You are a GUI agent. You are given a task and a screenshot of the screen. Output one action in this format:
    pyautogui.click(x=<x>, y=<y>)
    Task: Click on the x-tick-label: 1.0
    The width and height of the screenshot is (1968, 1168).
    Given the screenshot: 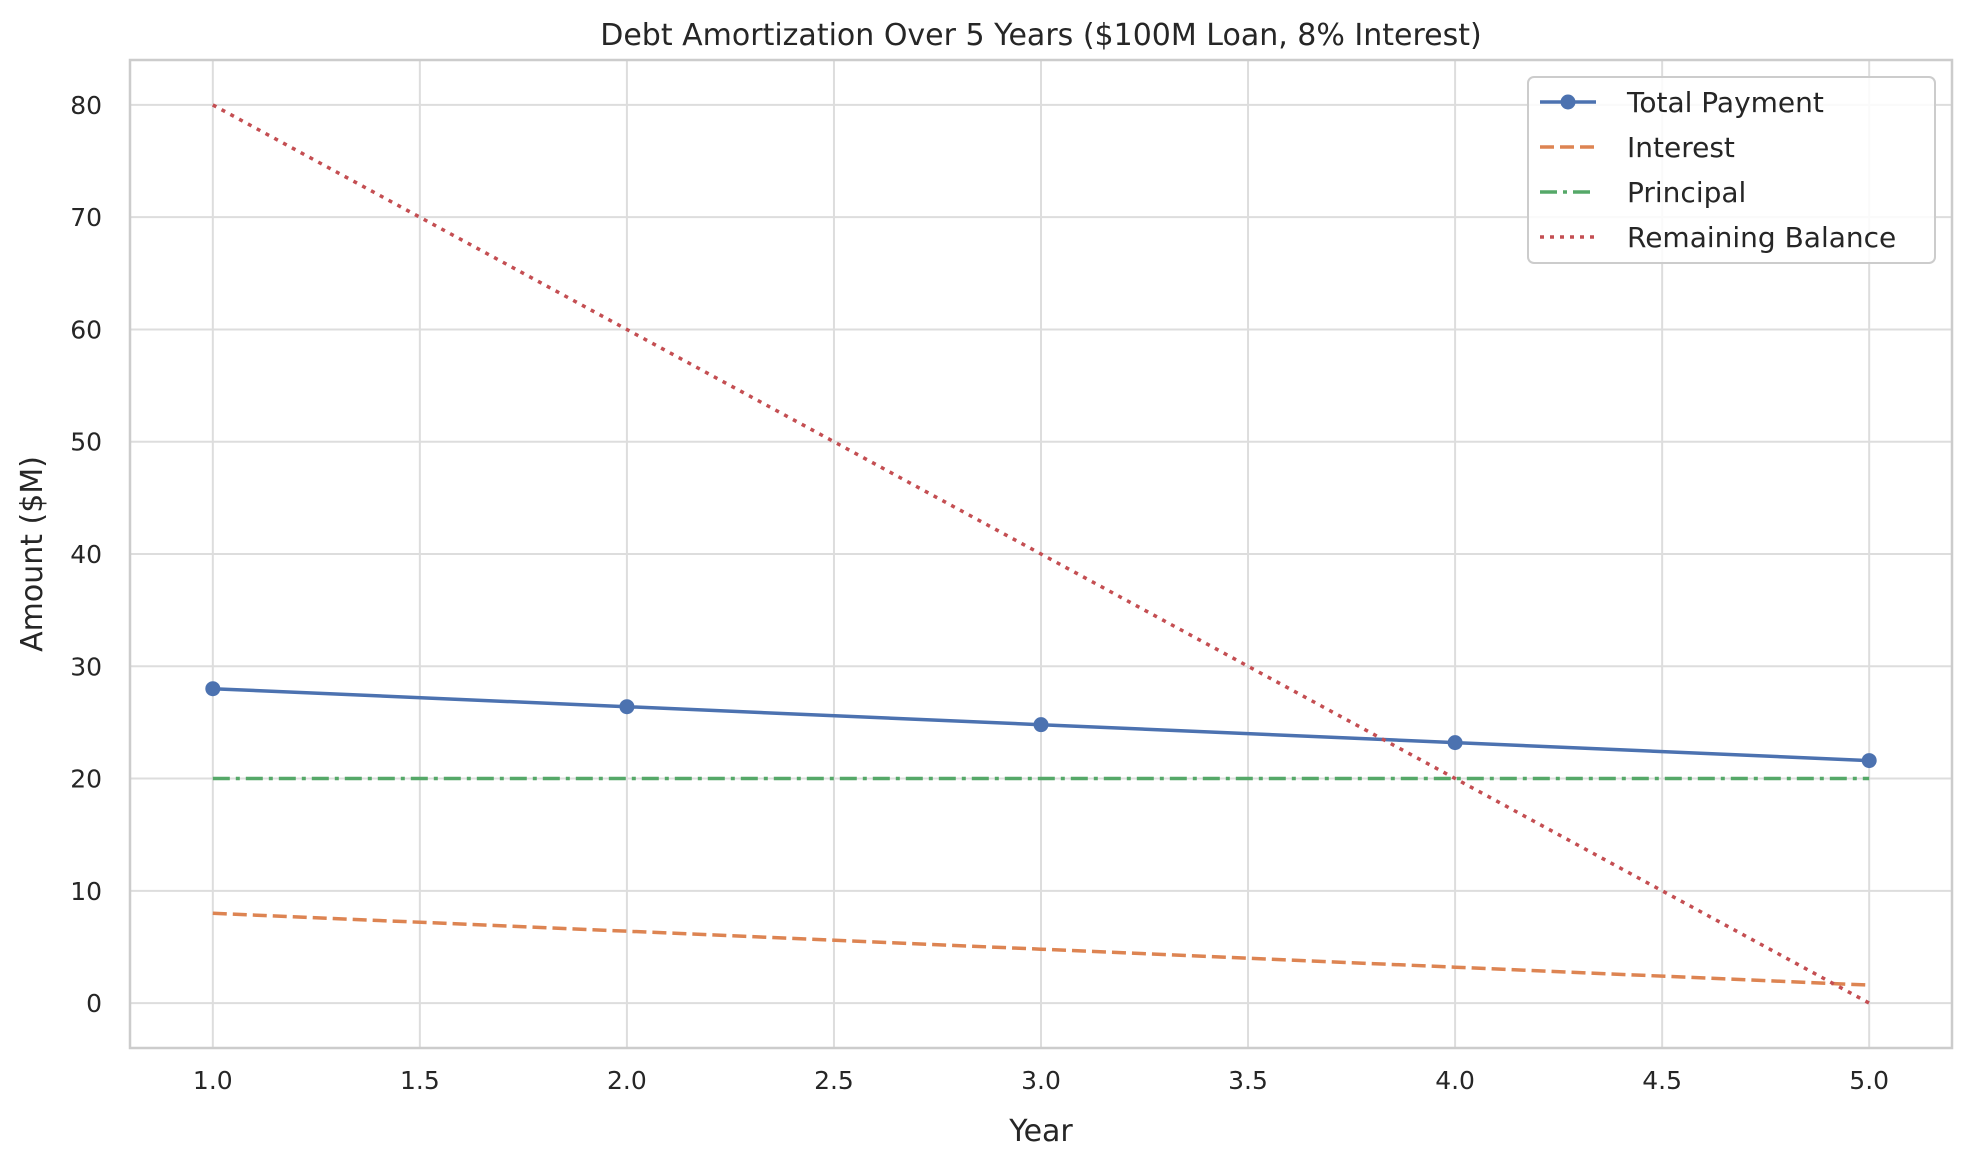 What is the action you would take?
    pyautogui.click(x=213, y=1080)
    